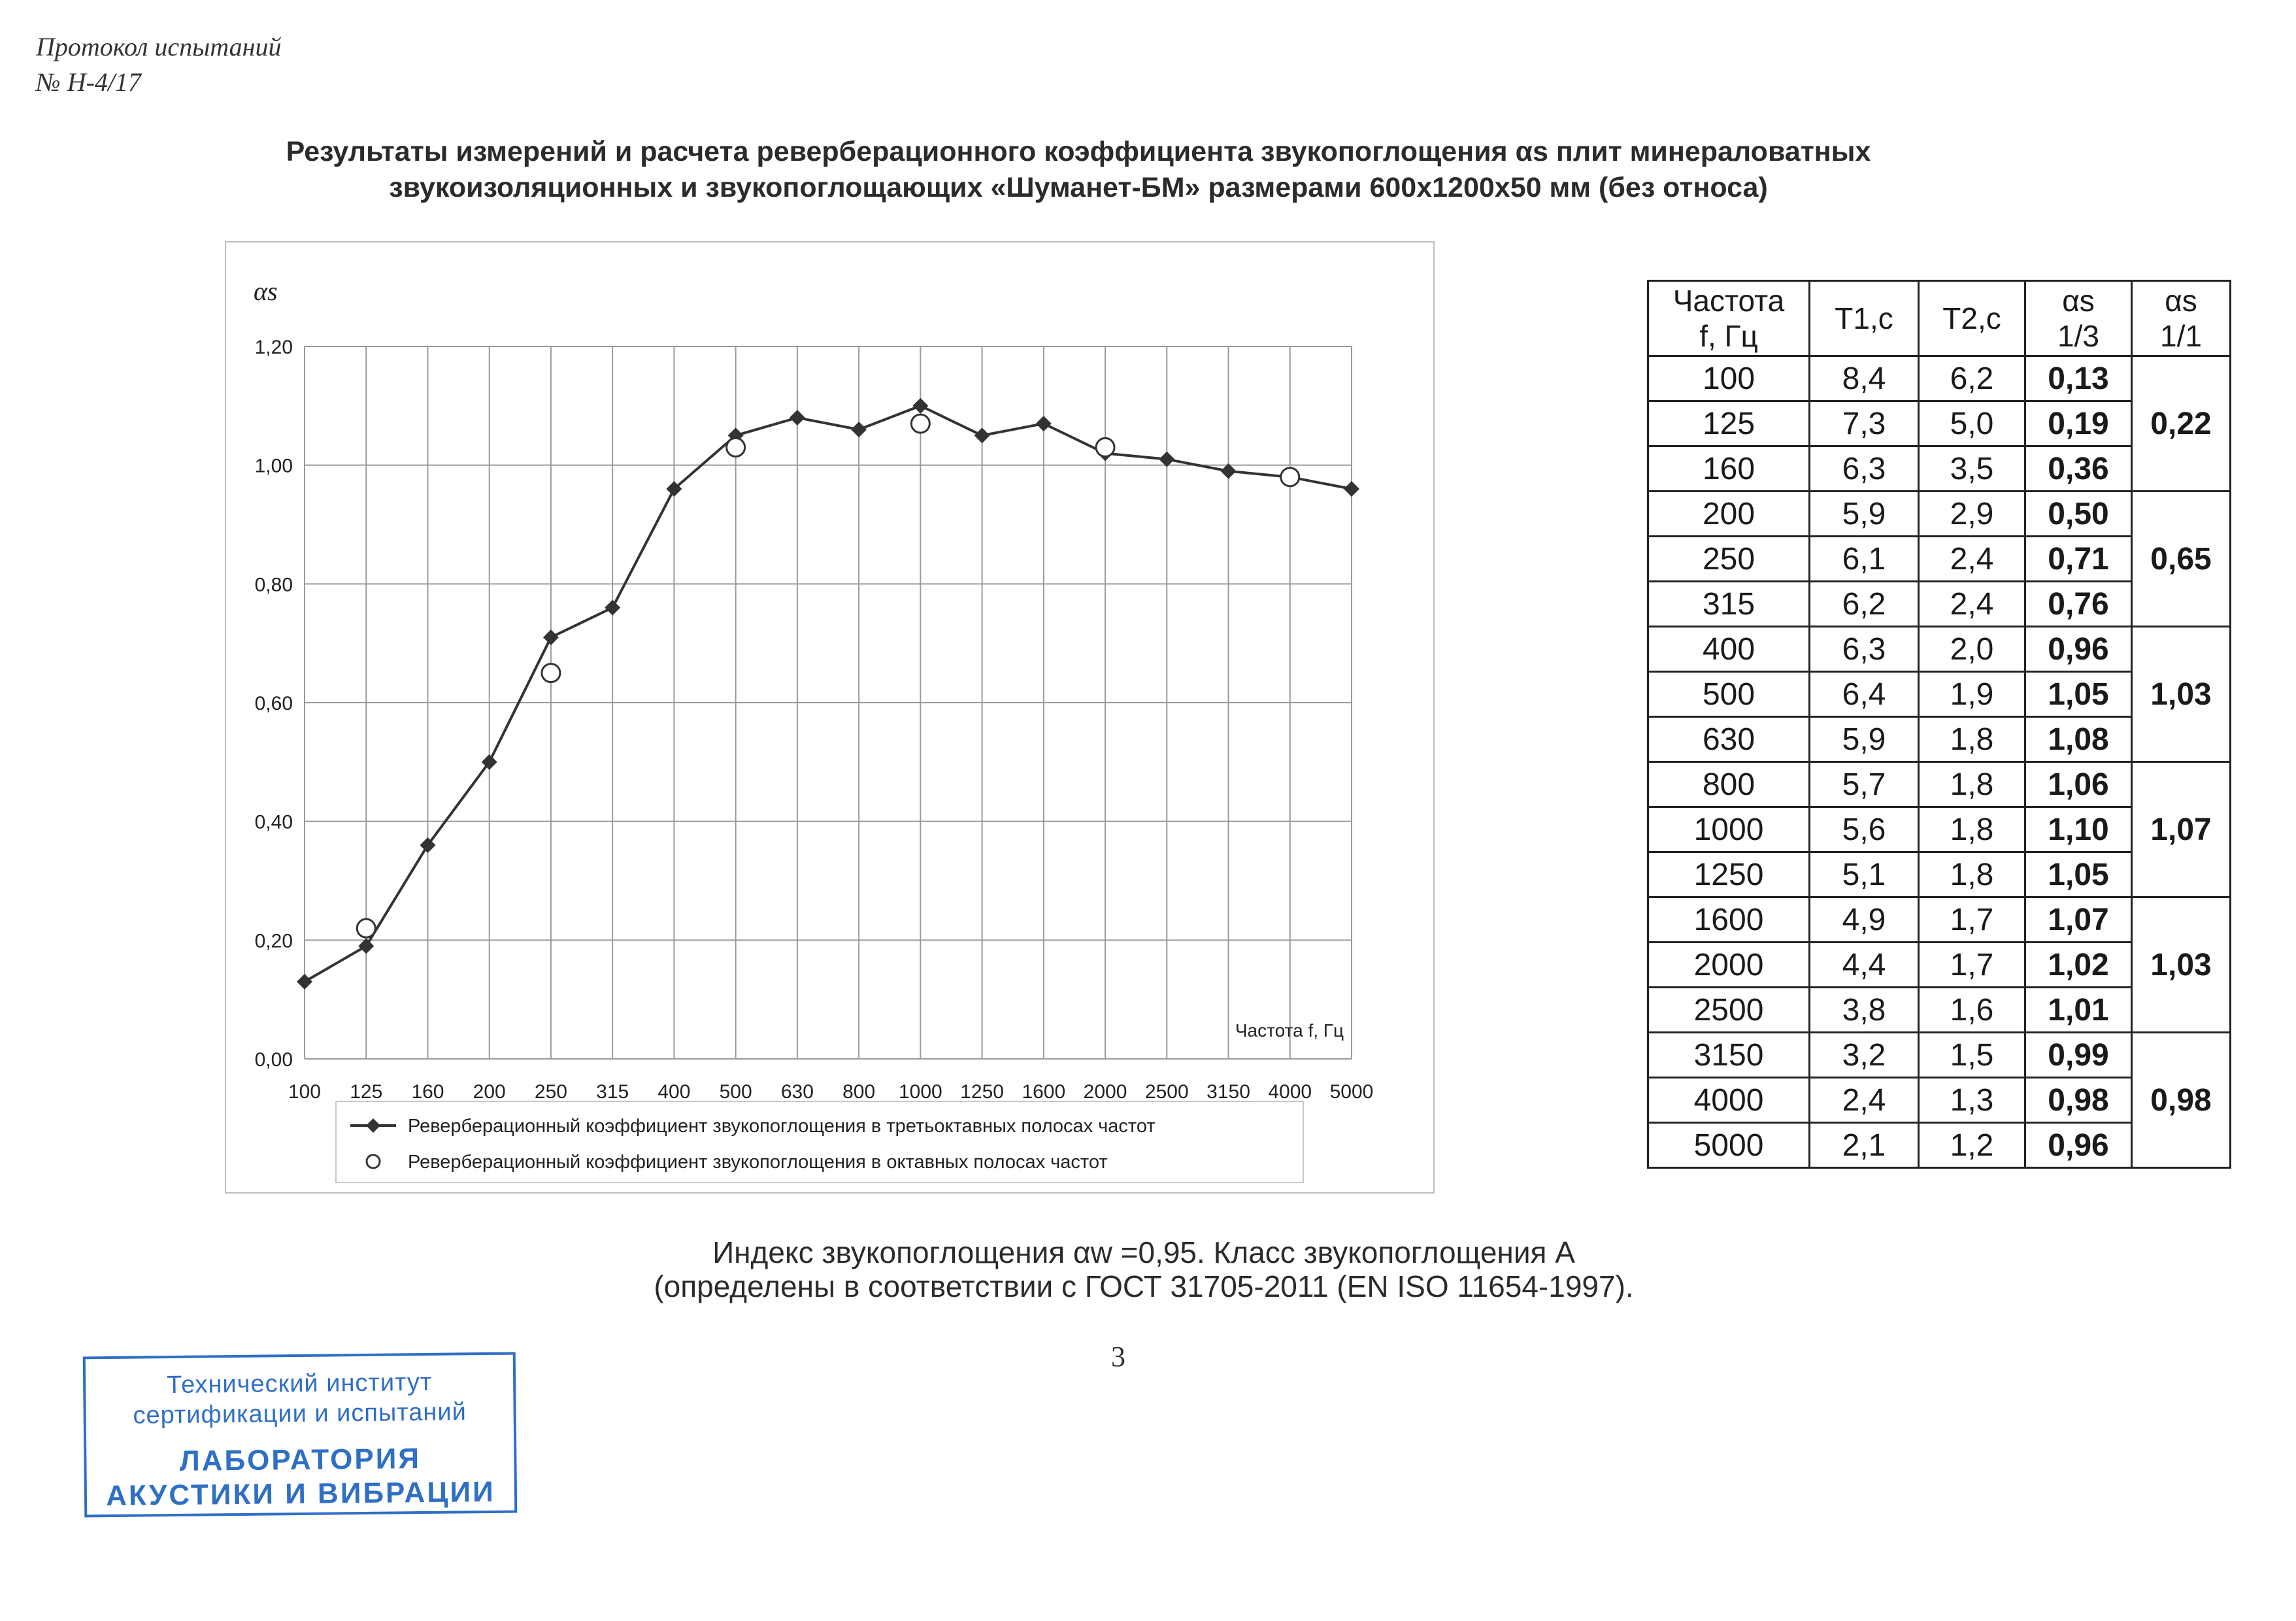 The height and width of the screenshot is (1621, 2296). I want to click on cell-alpha-third: 0,76, so click(2078, 604).